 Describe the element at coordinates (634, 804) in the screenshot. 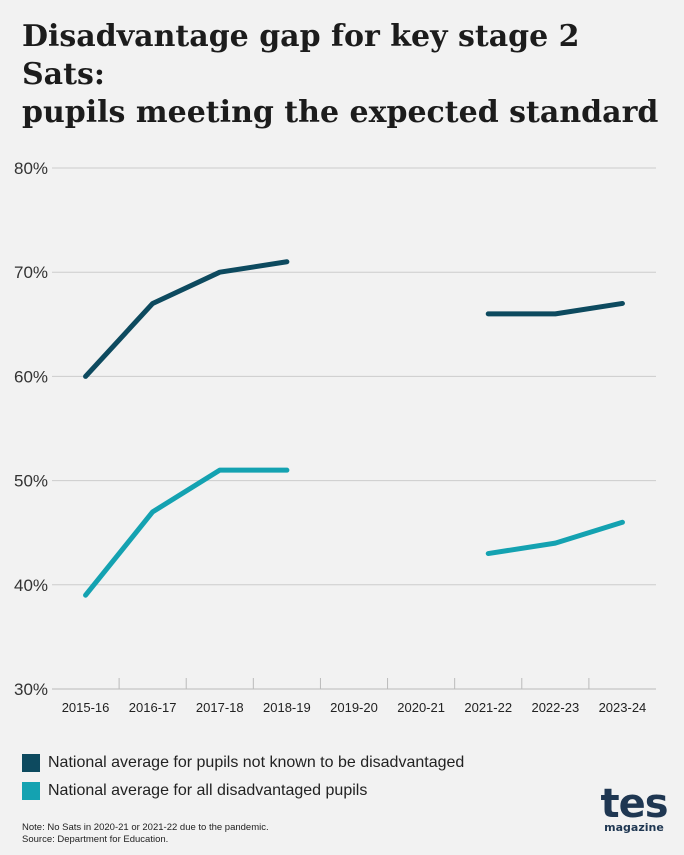

I see `logo-wordmark: tes` at that location.